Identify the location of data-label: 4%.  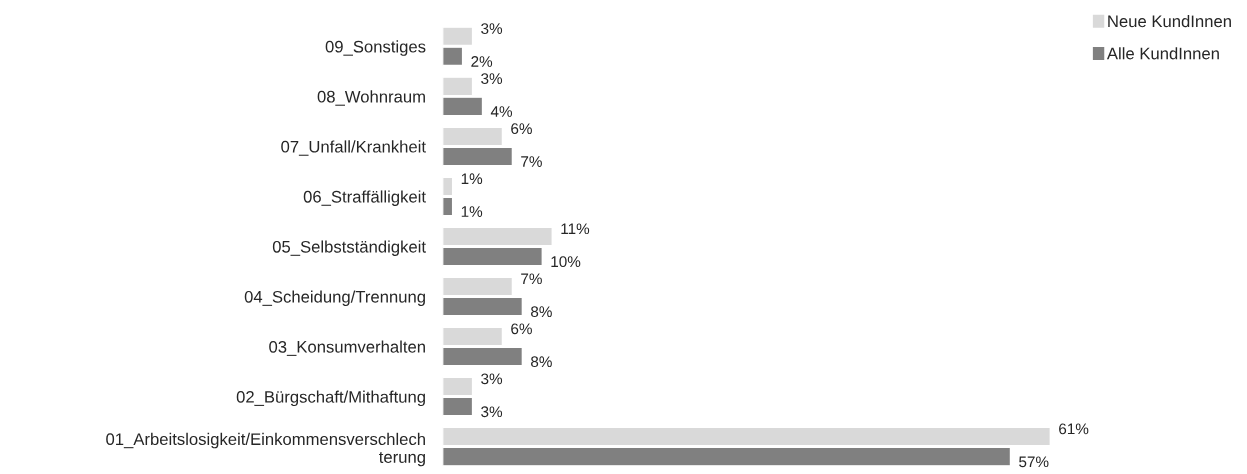
(501, 111).